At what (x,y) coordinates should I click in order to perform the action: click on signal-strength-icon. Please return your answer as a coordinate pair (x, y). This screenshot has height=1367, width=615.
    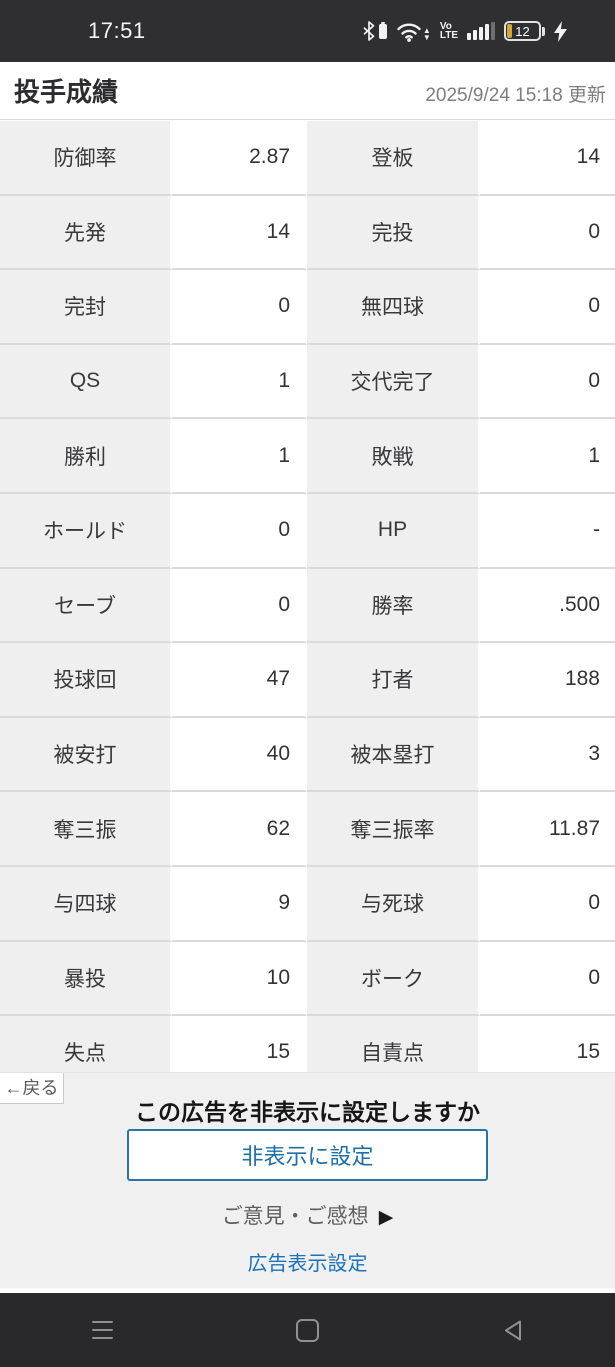
    Looking at the image, I should click on (481, 31).